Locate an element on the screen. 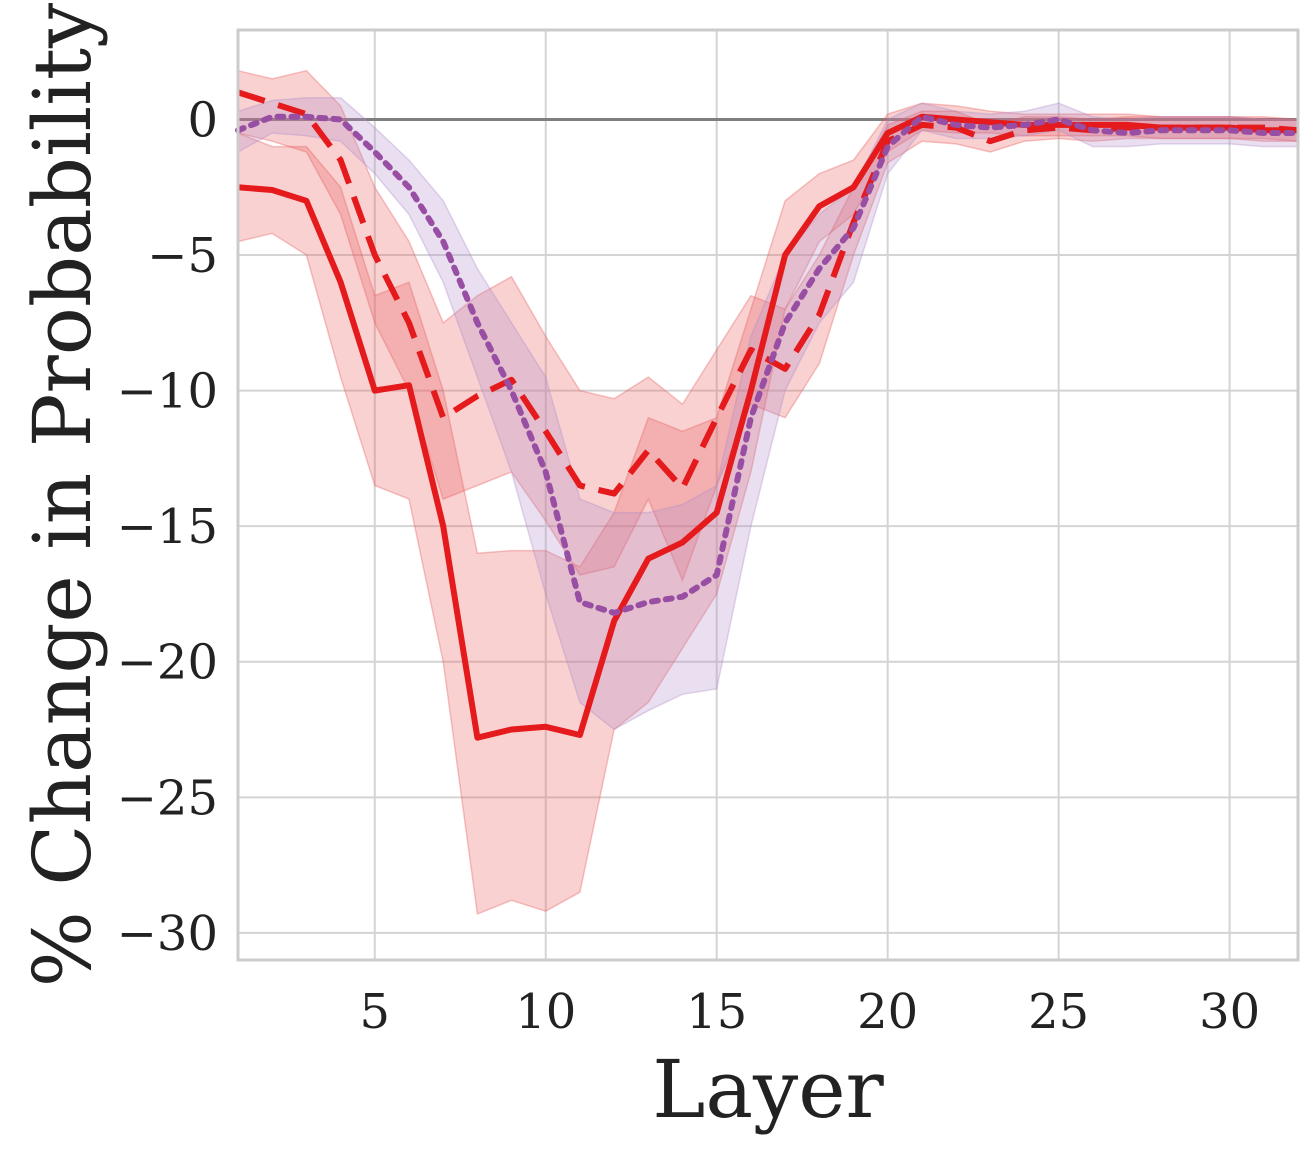 The image size is (1316, 1169). x-tick-label: 15 is located at coordinates (716, 1012).